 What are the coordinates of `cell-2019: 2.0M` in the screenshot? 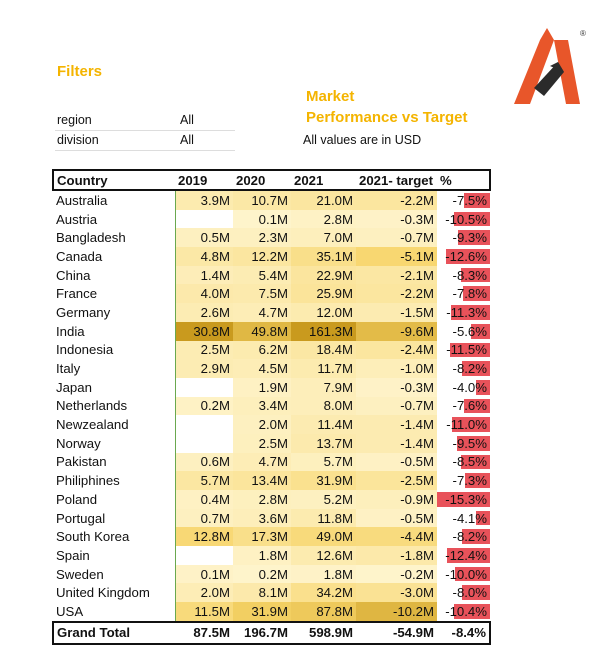 It's located at (204, 593).